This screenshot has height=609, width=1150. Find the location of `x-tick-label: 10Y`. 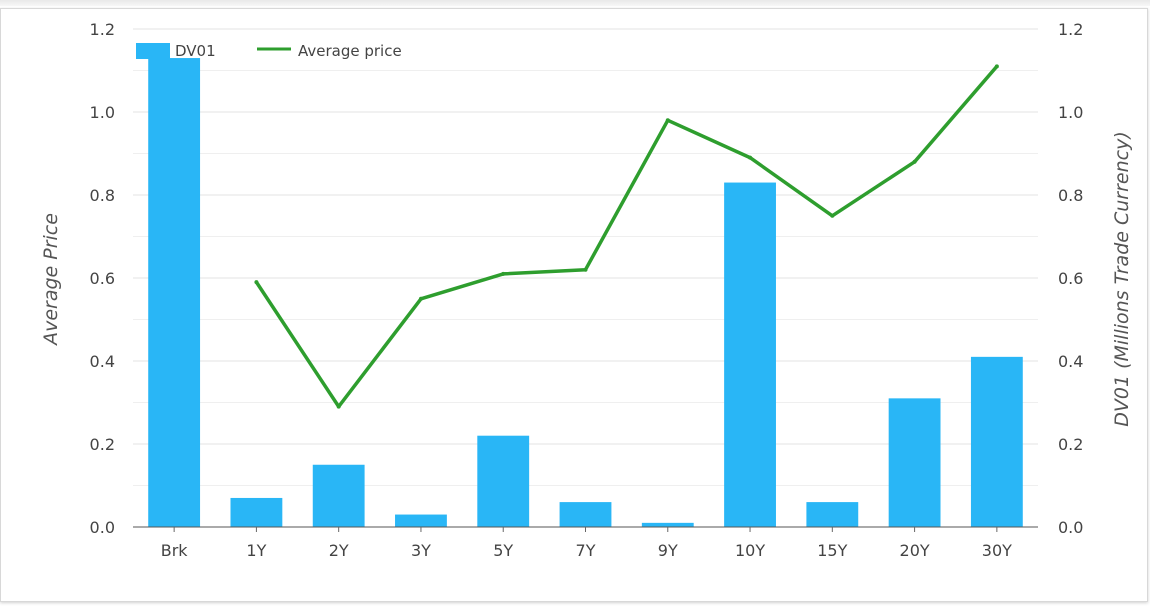

x-tick-label: 10Y is located at coordinates (750, 550).